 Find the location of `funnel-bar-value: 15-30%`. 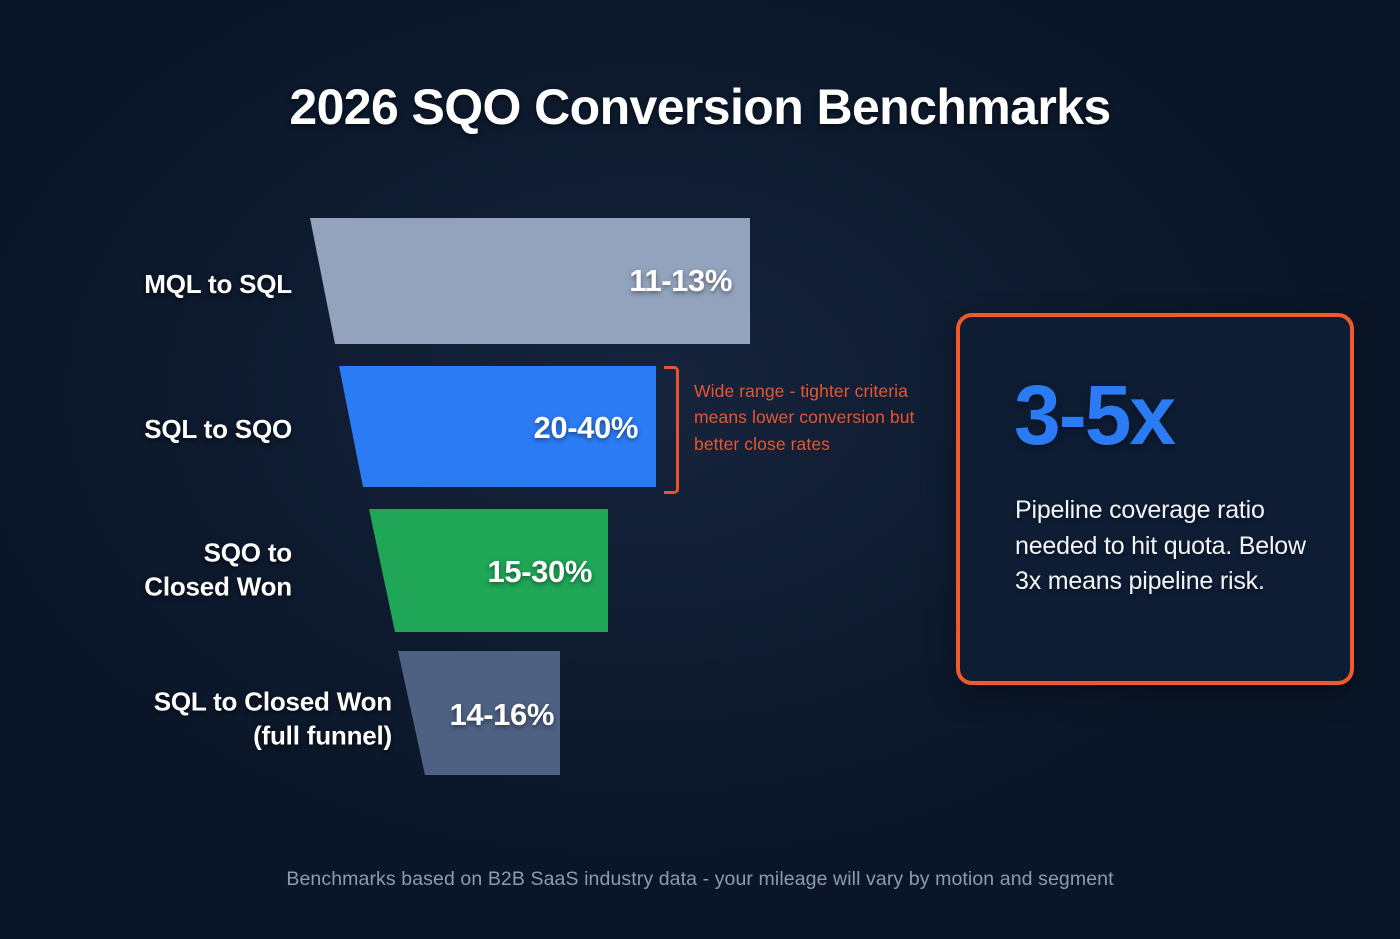

funnel-bar-value: 15-30% is located at coordinates (540, 571).